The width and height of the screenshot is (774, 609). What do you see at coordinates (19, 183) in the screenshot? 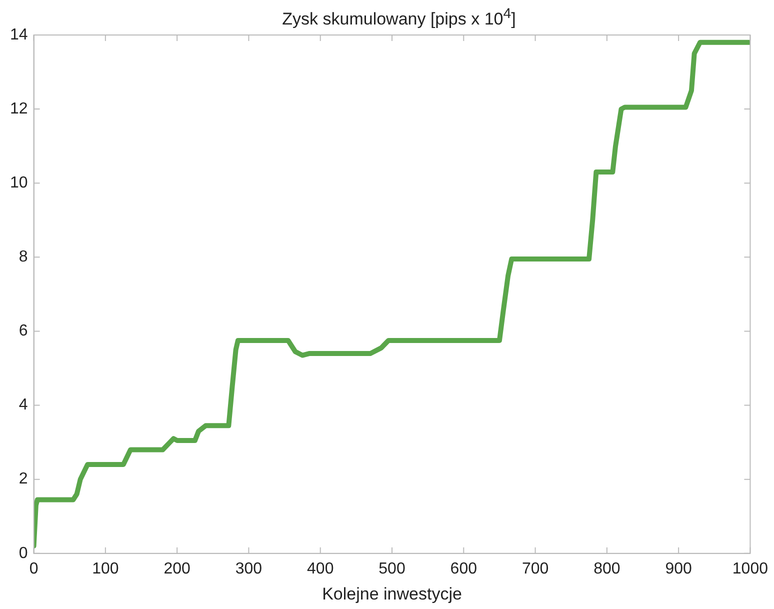
I see `y-tick-label: 10` at bounding box center [19, 183].